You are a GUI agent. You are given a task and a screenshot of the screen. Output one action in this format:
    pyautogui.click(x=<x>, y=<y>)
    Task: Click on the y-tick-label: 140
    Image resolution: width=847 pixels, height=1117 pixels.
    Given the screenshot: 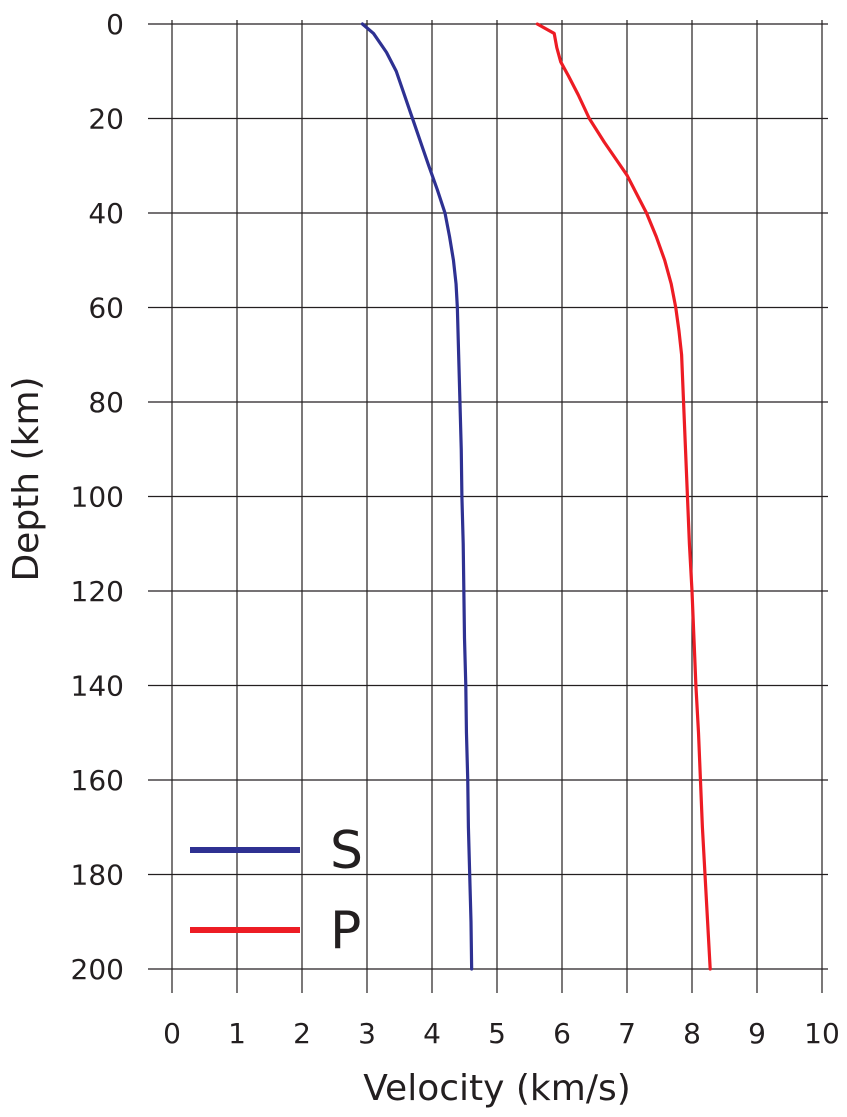 What is the action you would take?
    pyautogui.click(x=97, y=686)
    